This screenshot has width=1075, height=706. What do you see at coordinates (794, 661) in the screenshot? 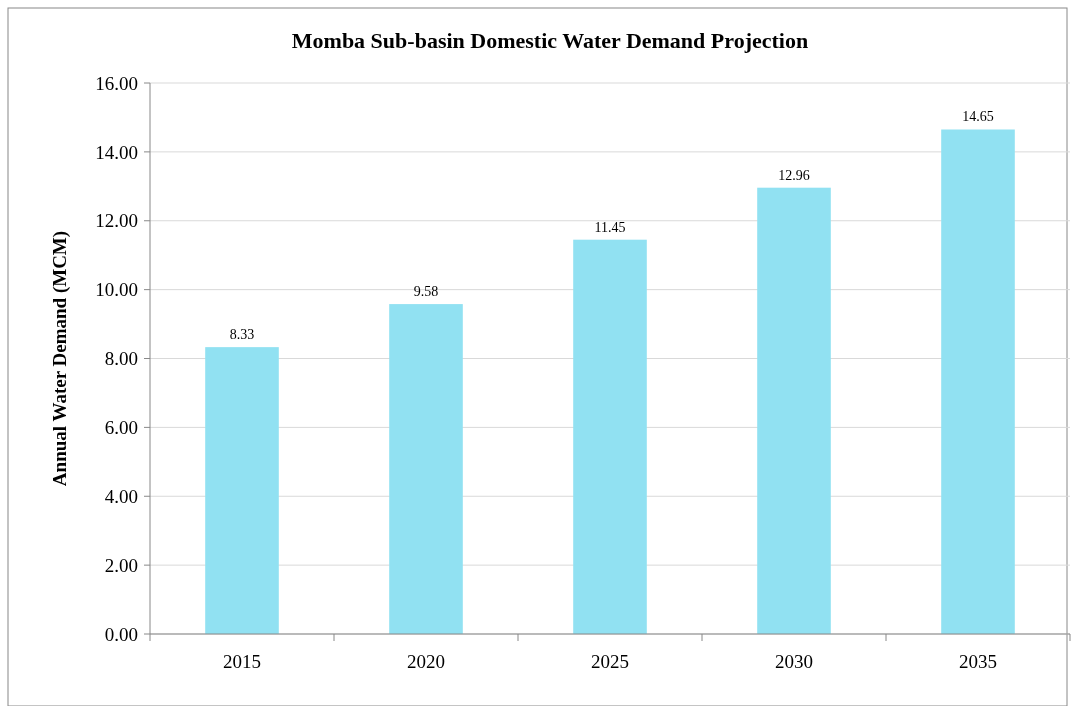
I see `x-tick-label: 2030` at bounding box center [794, 661].